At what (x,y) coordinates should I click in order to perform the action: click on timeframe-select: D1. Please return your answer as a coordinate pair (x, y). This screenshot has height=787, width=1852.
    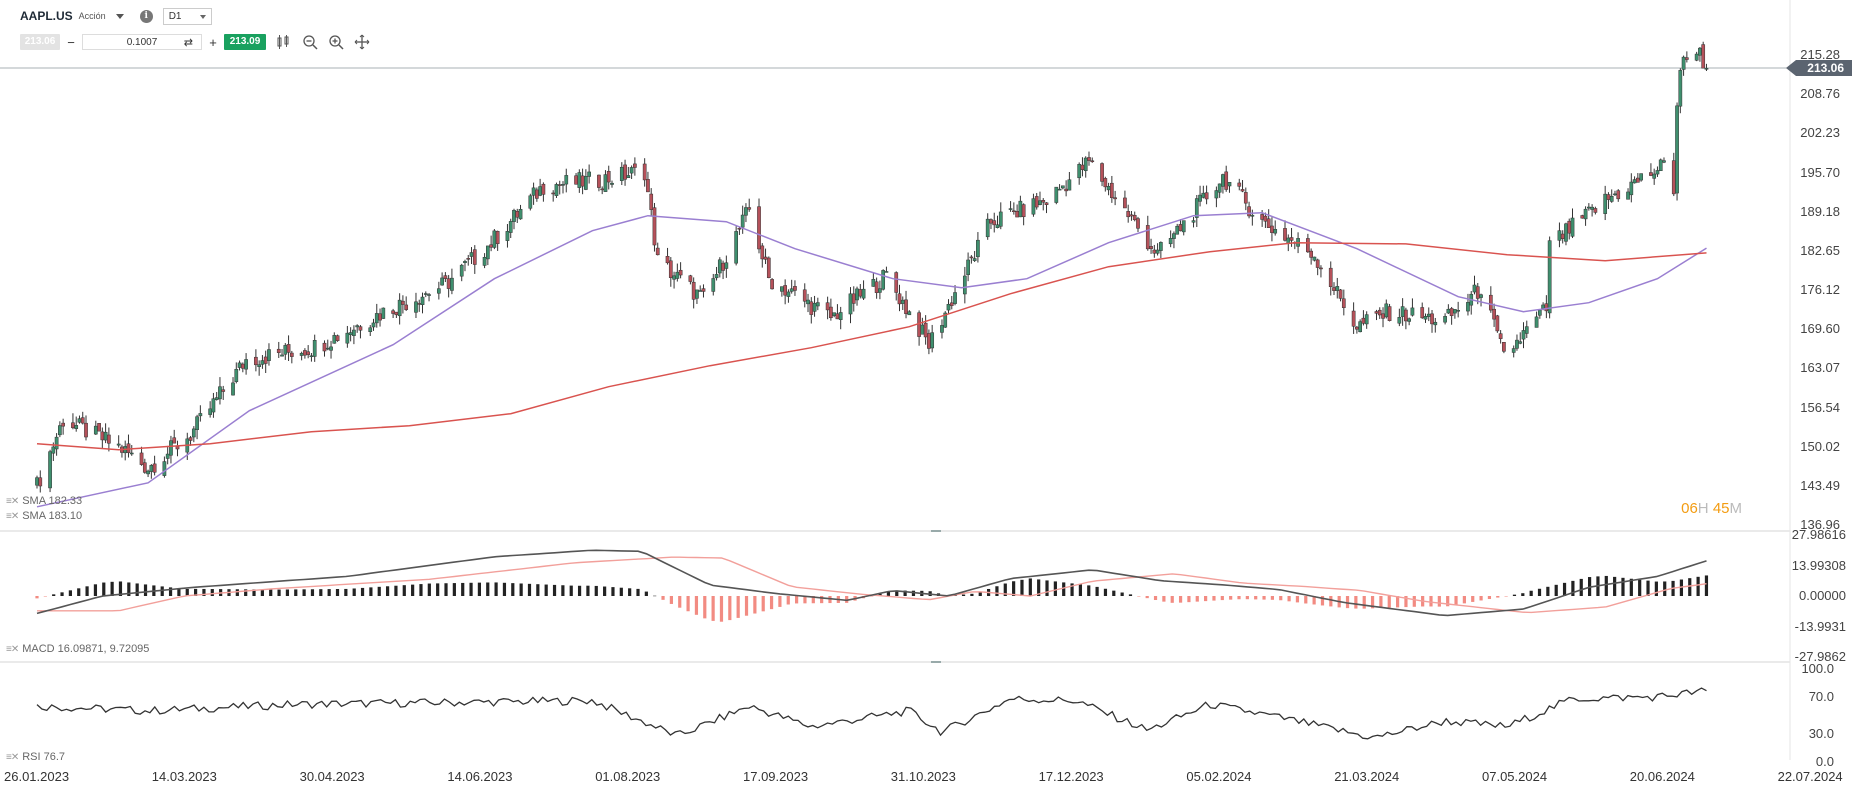
    Looking at the image, I should click on (187, 16).